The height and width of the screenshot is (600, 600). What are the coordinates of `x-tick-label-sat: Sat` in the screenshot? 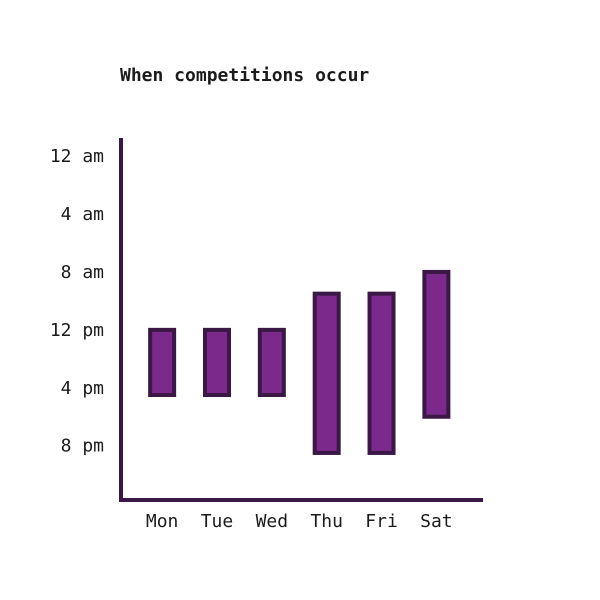 It's located at (436, 521).